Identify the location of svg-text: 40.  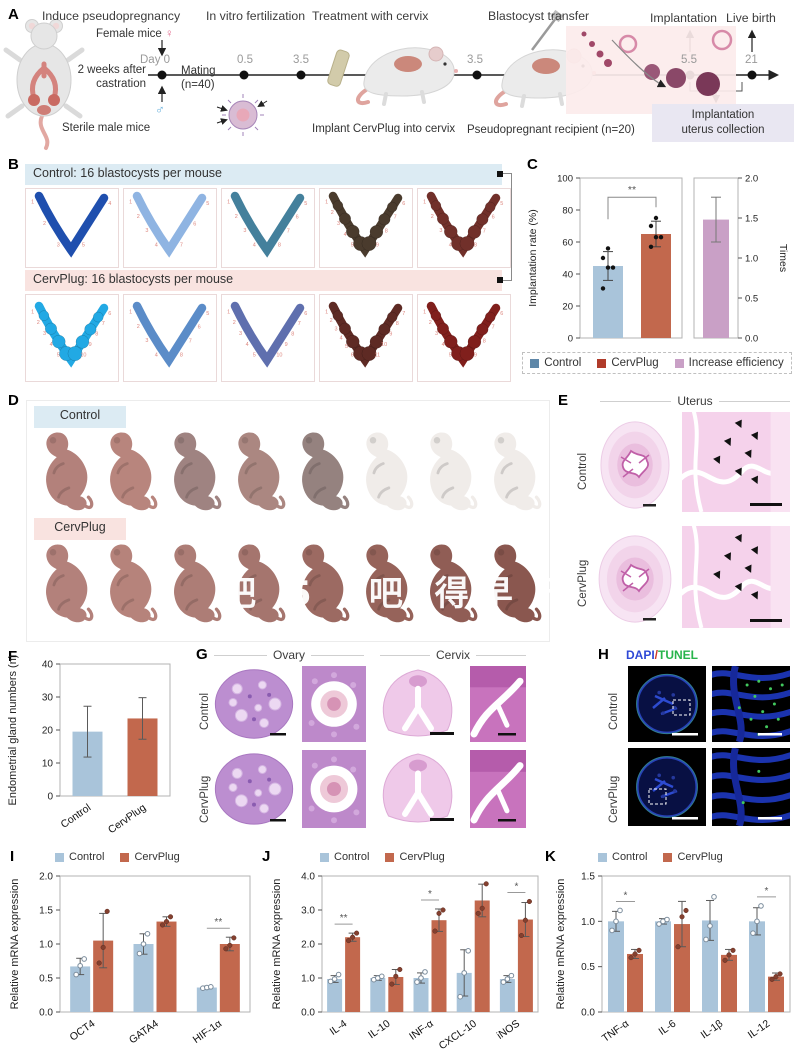
(567, 275).